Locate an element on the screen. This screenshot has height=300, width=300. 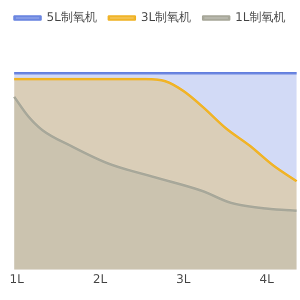
legend-label: 1L制氧机 is located at coordinates (260, 17).